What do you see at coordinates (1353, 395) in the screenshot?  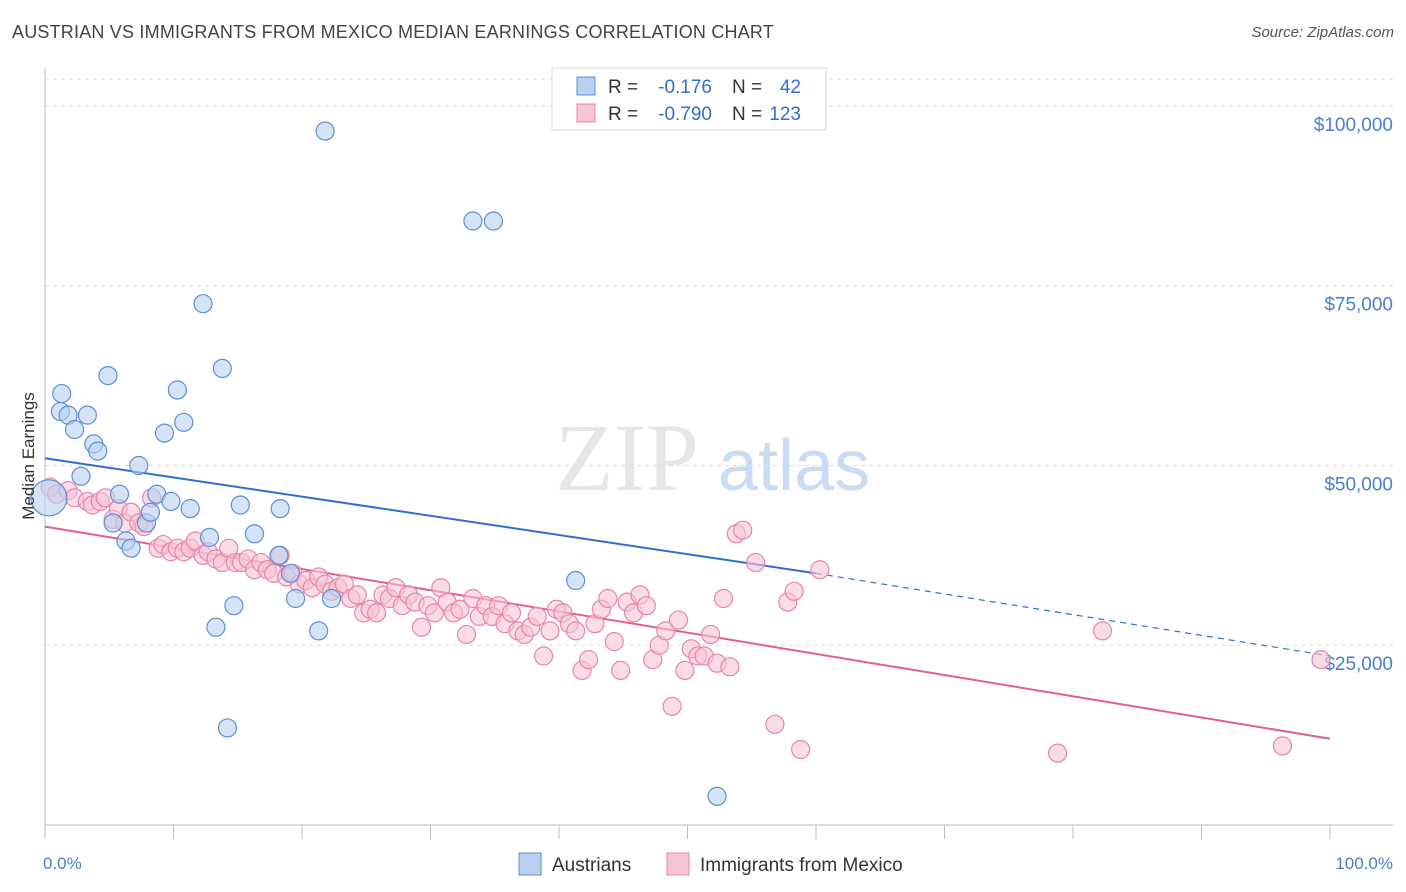 I see `y-tick-labels: $25,000 $50,000 $75,000 $100,000` at bounding box center [1353, 395].